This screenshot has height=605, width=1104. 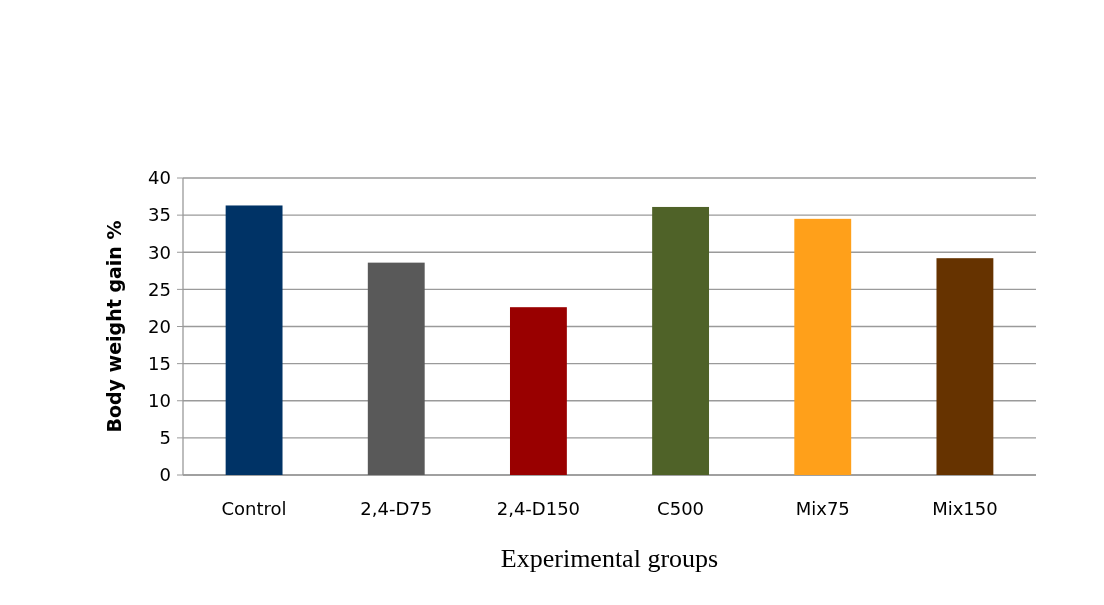 I want to click on y-tick-label: 40, so click(x=159, y=178).